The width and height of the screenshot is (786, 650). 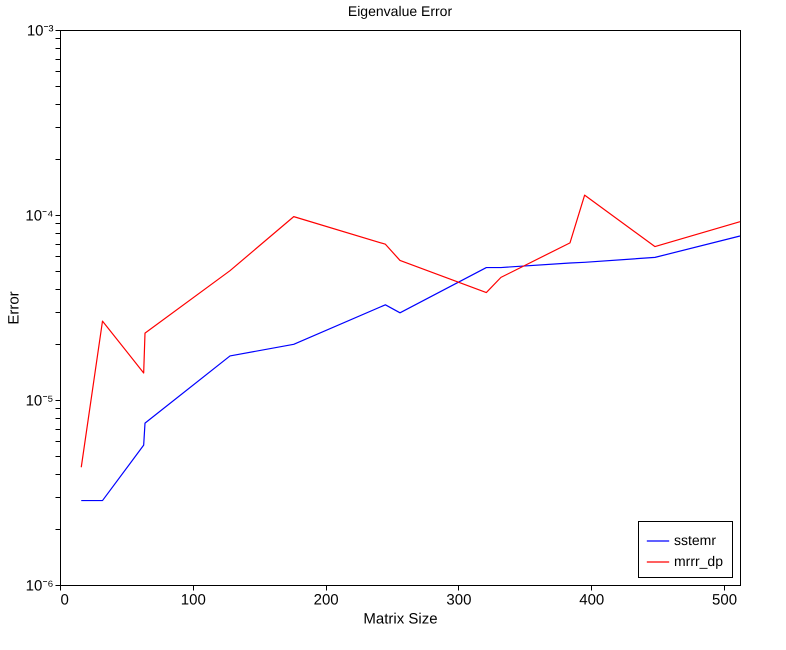 What do you see at coordinates (400, 619) in the screenshot?
I see `x-axis-title: Matrix Size` at bounding box center [400, 619].